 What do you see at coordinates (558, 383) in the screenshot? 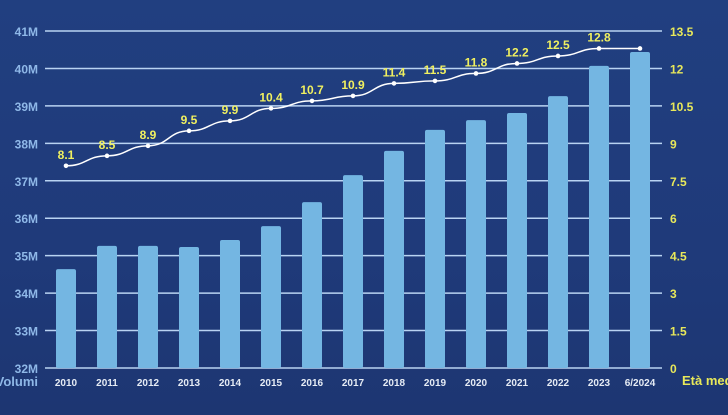
I see `x-tick-label: 2022` at bounding box center [558, 383].